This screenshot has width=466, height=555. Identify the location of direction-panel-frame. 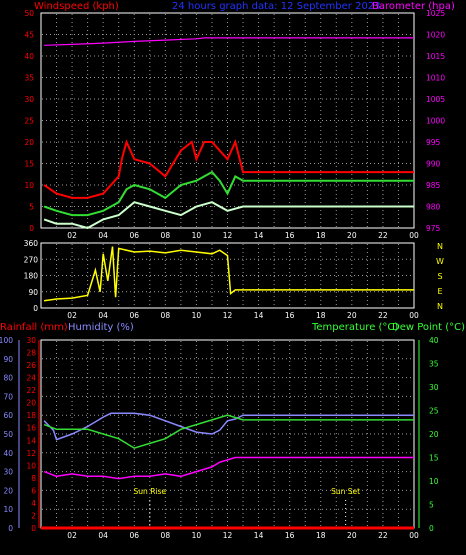
(227, 275).